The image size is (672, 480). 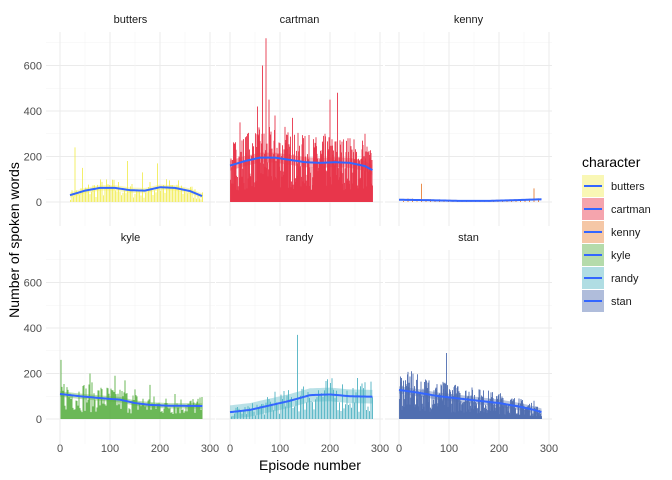 I want to click on facet-label: kyle, so click(x=131, y=238).